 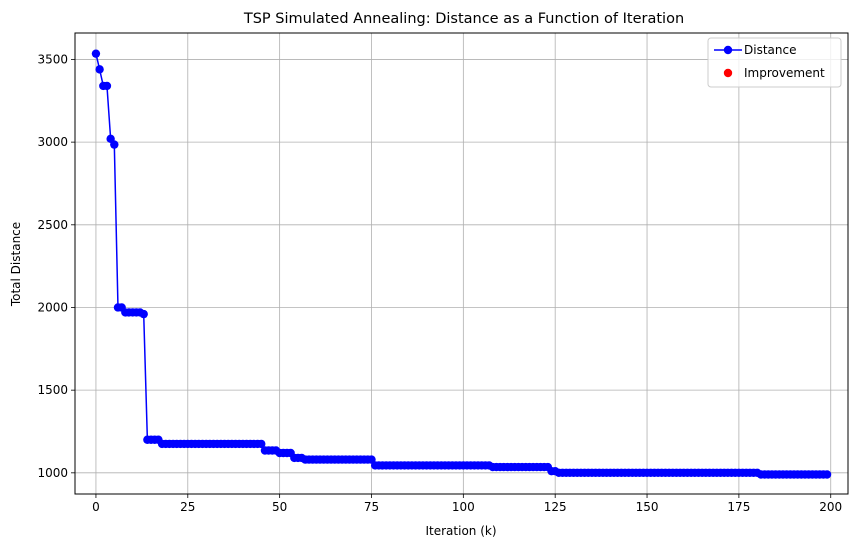 I want to click on y-tick-label: 3500, so click(x=52, y=59).